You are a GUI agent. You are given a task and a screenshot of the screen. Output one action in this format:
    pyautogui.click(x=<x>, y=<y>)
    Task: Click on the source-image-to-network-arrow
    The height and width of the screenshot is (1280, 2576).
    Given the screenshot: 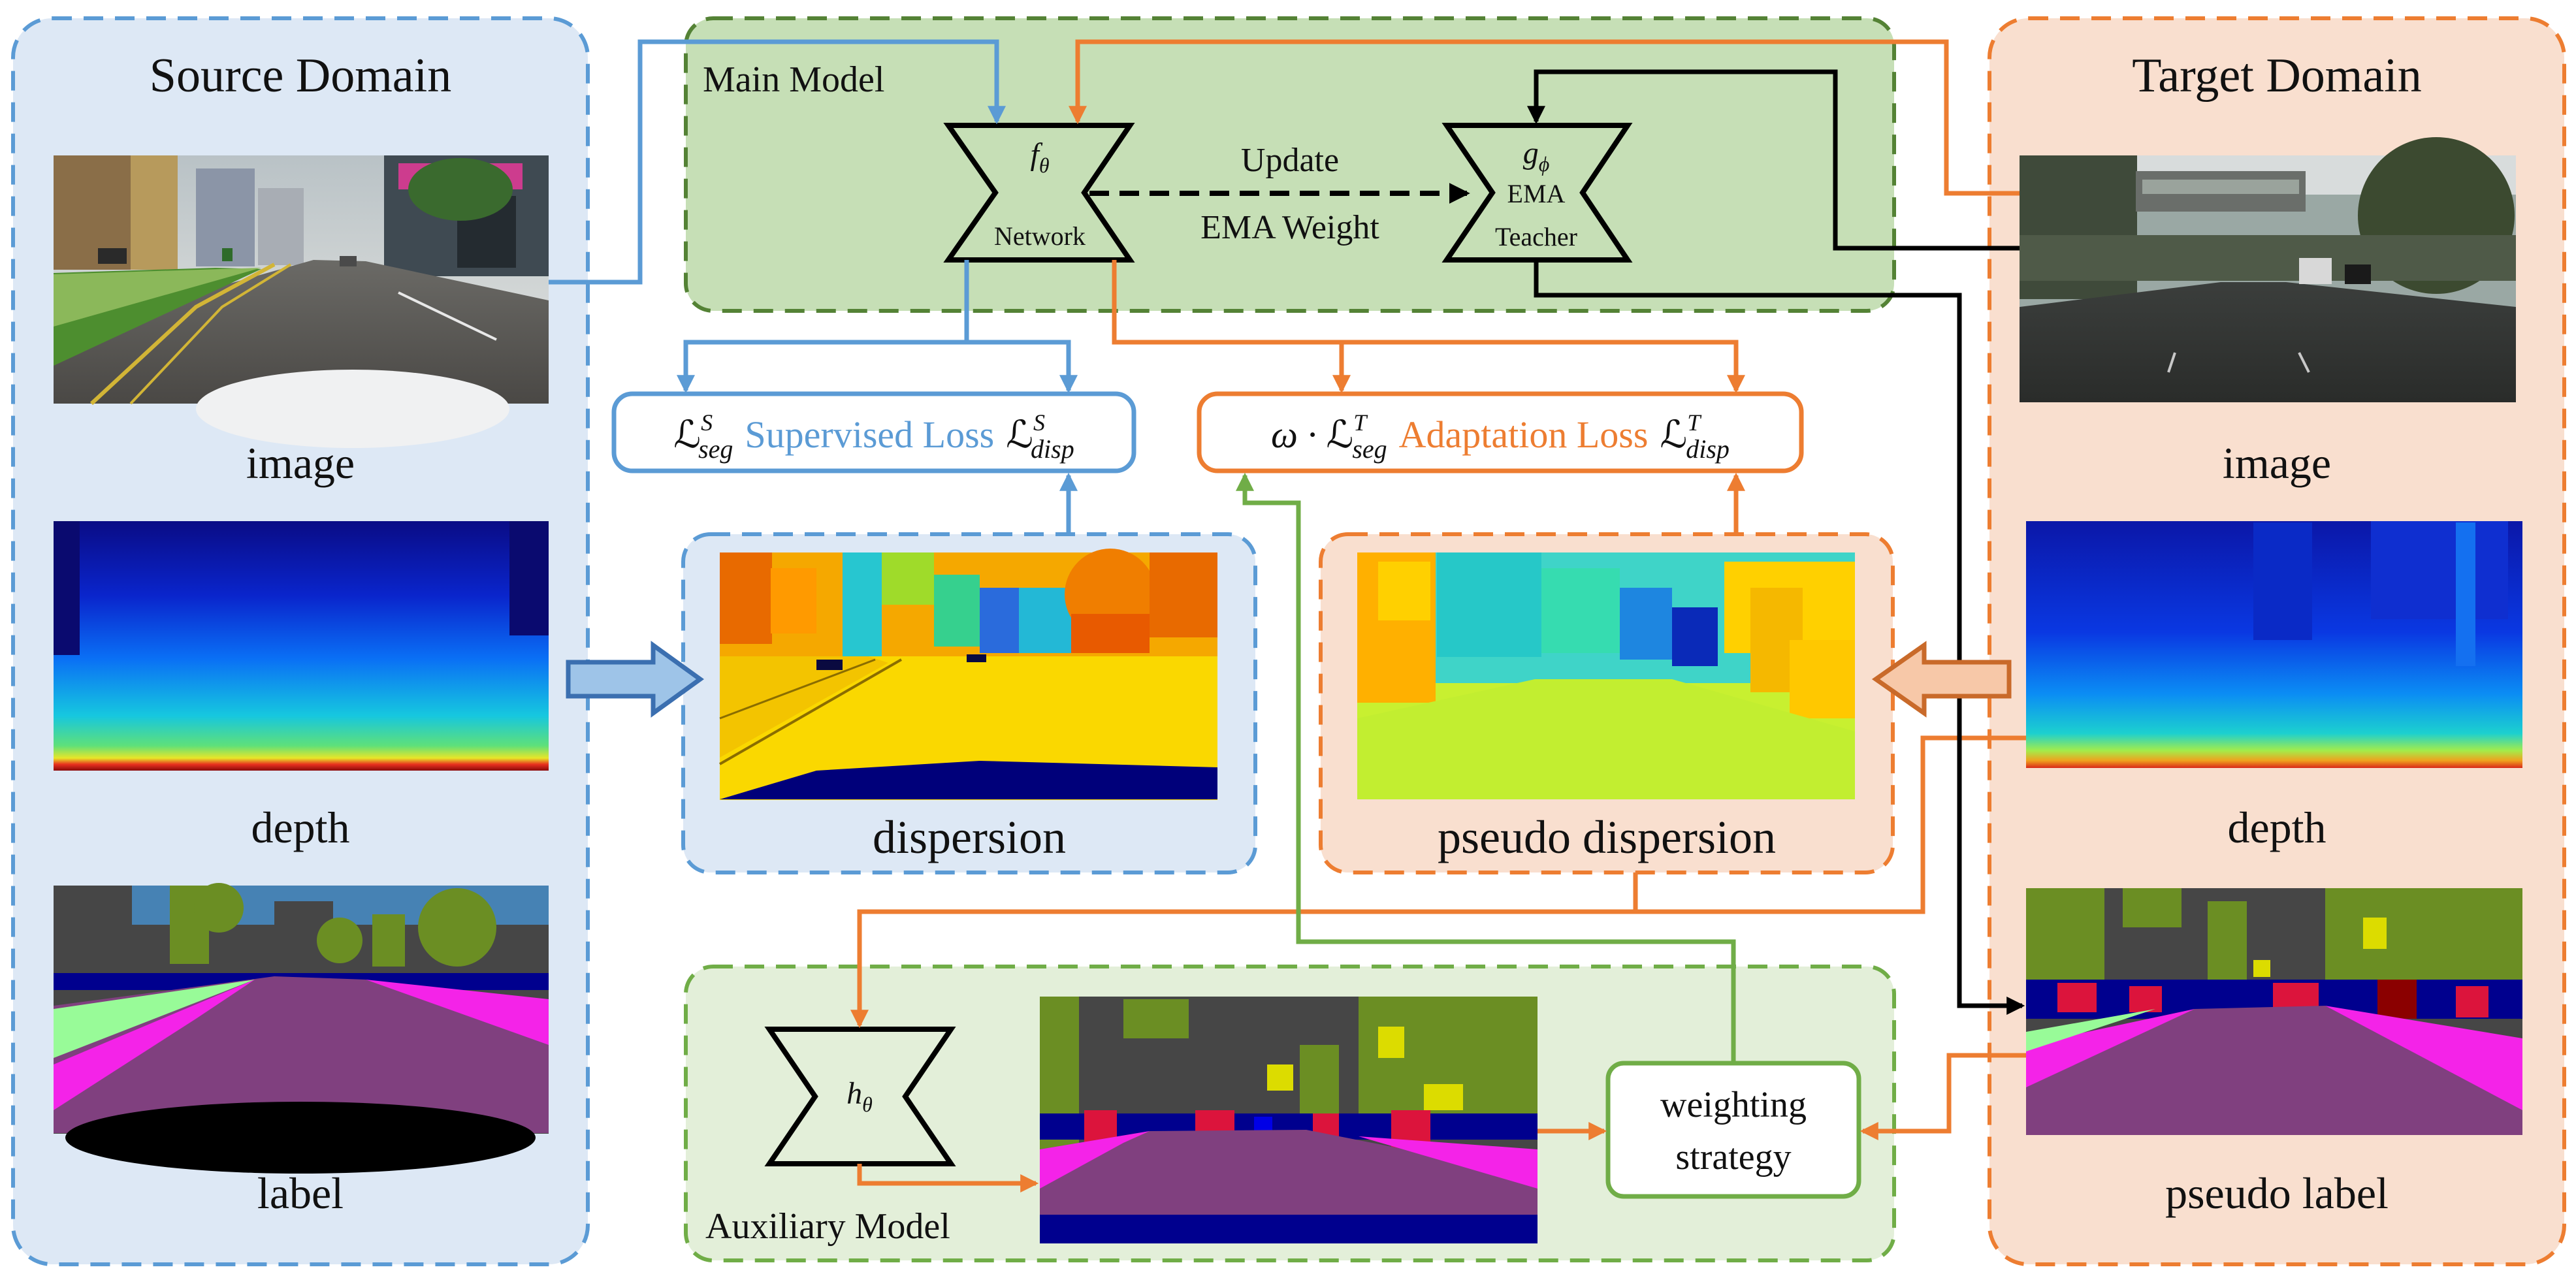 What is the action you would take?
    pyautogui.click(x=778, y=162)
    